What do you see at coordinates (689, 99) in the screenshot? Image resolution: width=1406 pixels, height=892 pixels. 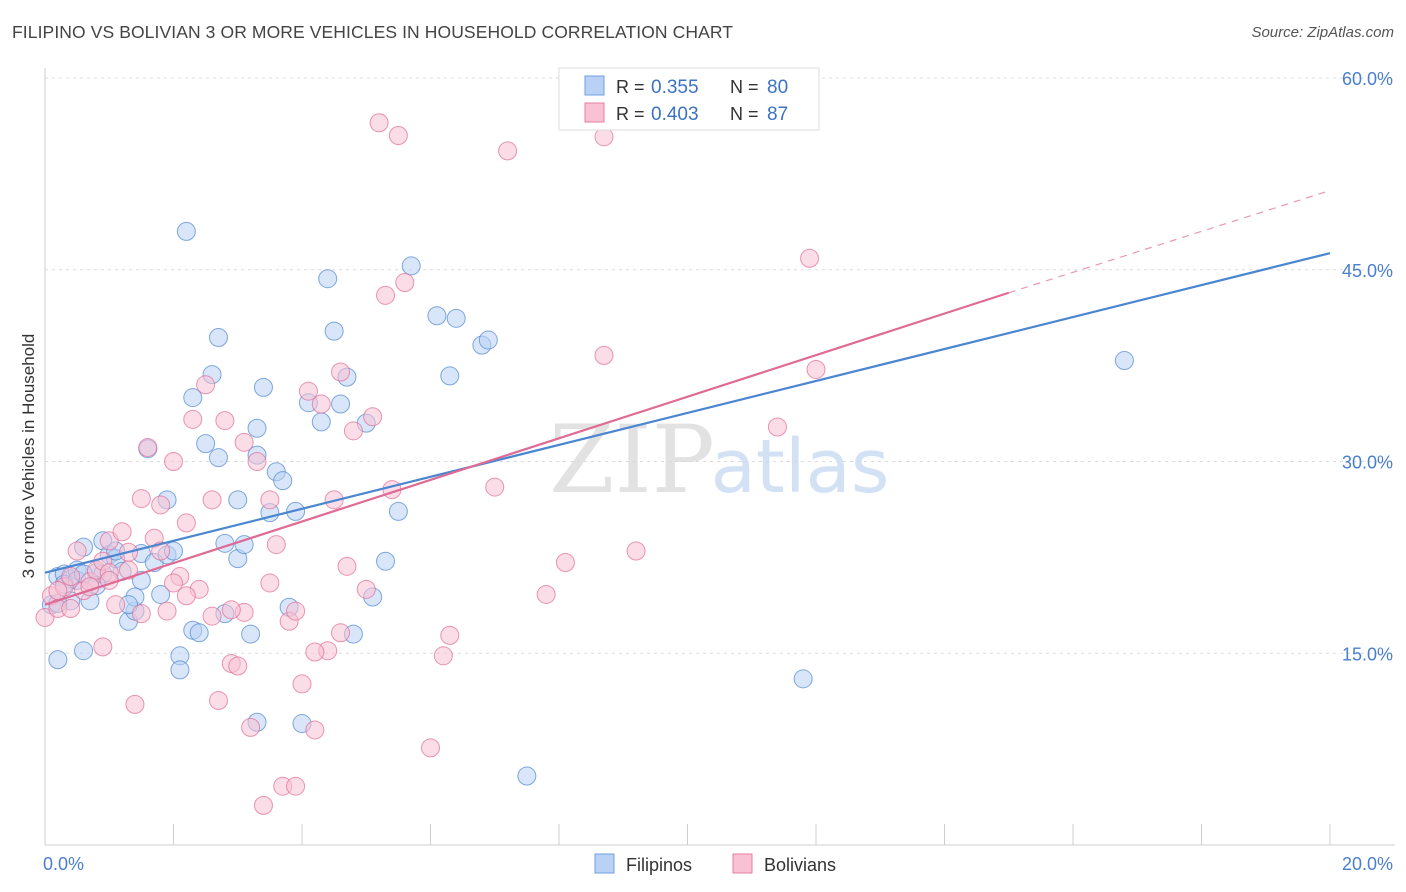 I see `stats-legend: R = 0.355 N = 80 R = 0.403 N = 87` at bounding box center [689, 99].